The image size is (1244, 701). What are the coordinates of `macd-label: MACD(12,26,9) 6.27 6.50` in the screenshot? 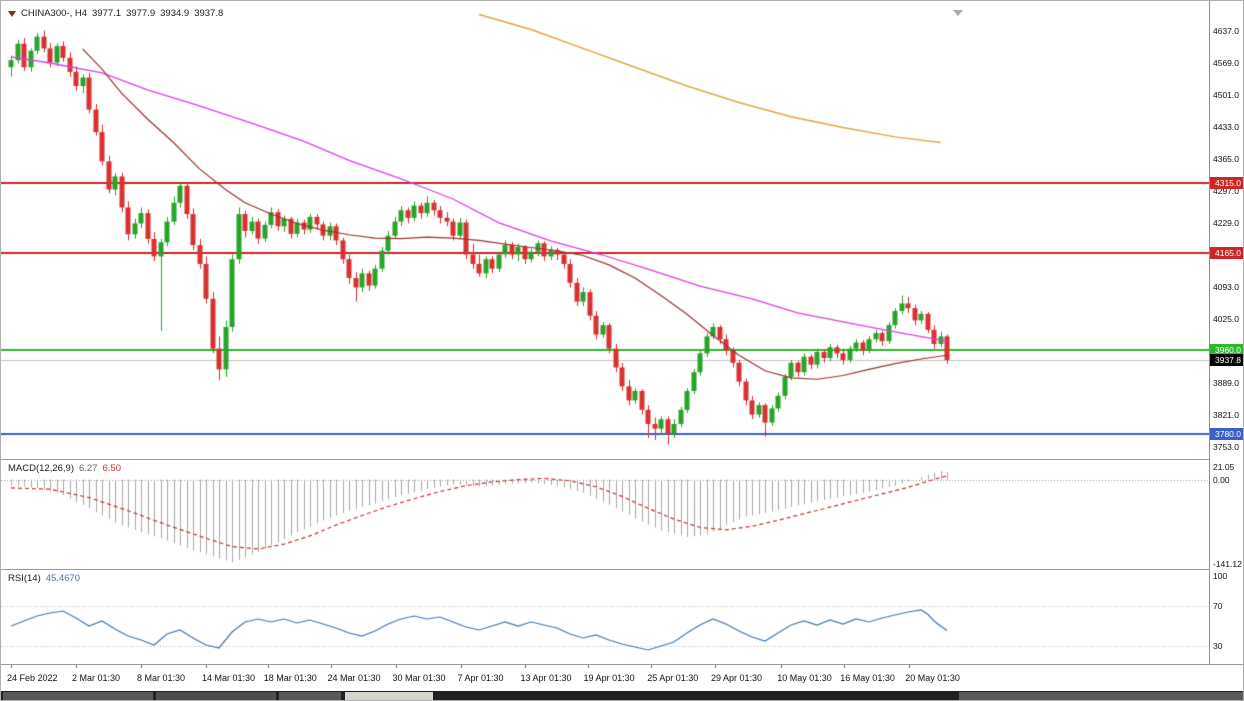 It's located at (64, 468).